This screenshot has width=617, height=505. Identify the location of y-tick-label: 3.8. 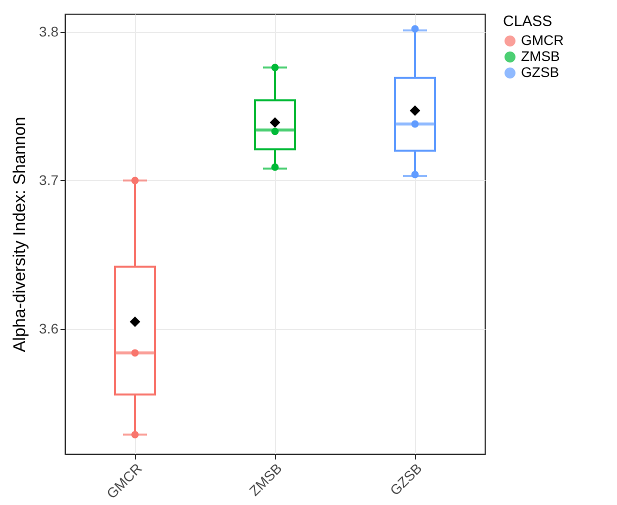
(49, 31).